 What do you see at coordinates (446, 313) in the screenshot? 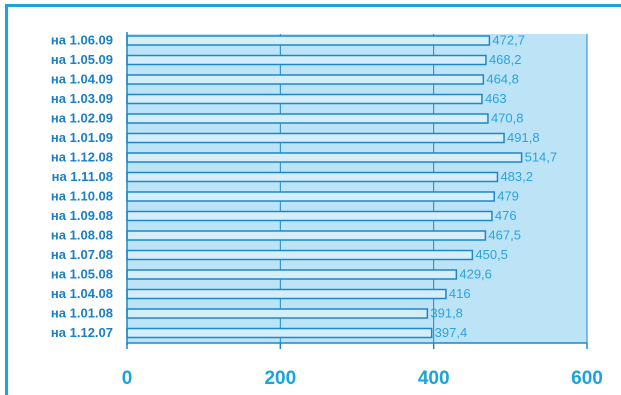
I see `value-label-14: 391,8` at bounding box center [446, 313].